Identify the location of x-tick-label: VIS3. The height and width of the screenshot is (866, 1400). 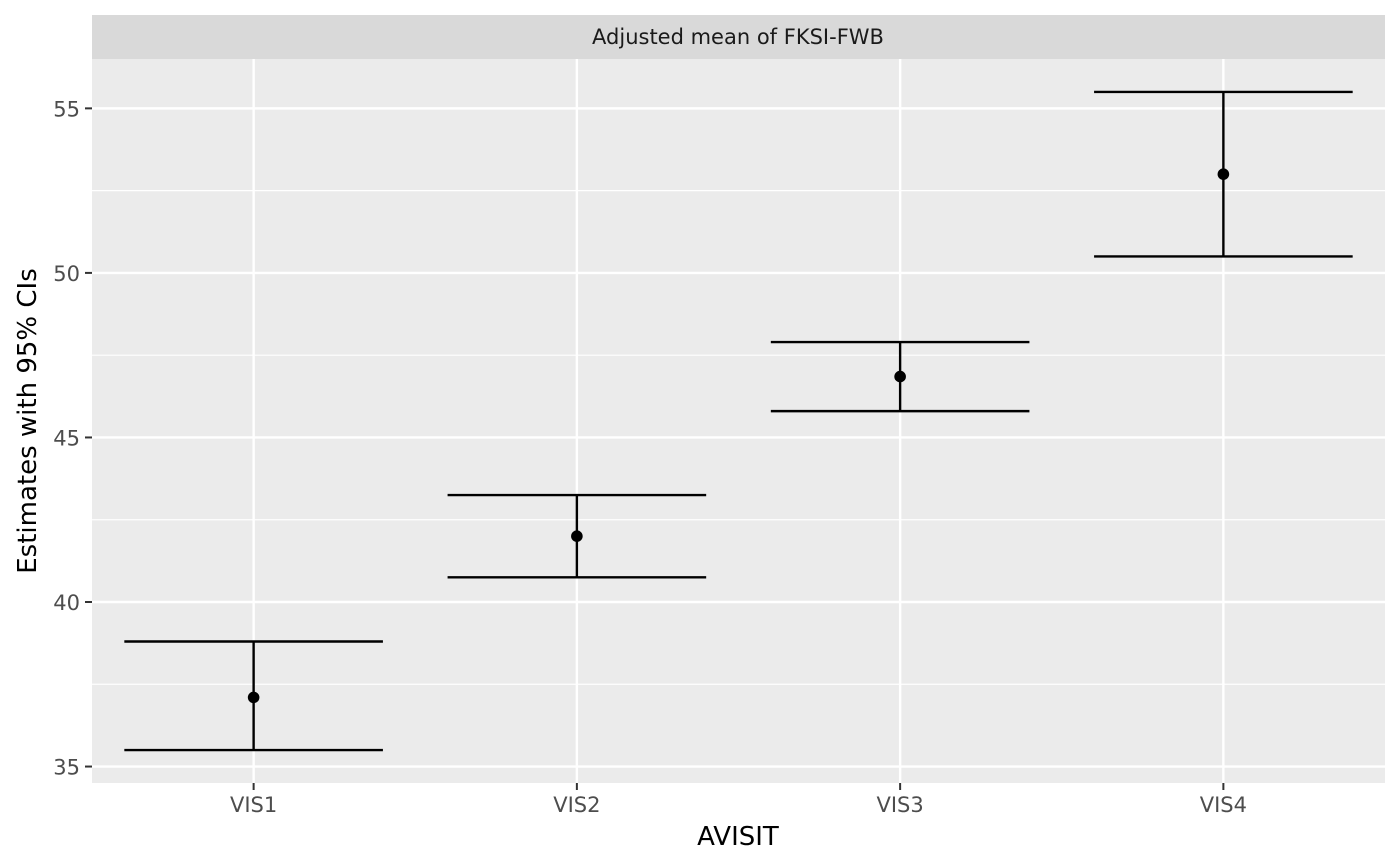
(900, 805).